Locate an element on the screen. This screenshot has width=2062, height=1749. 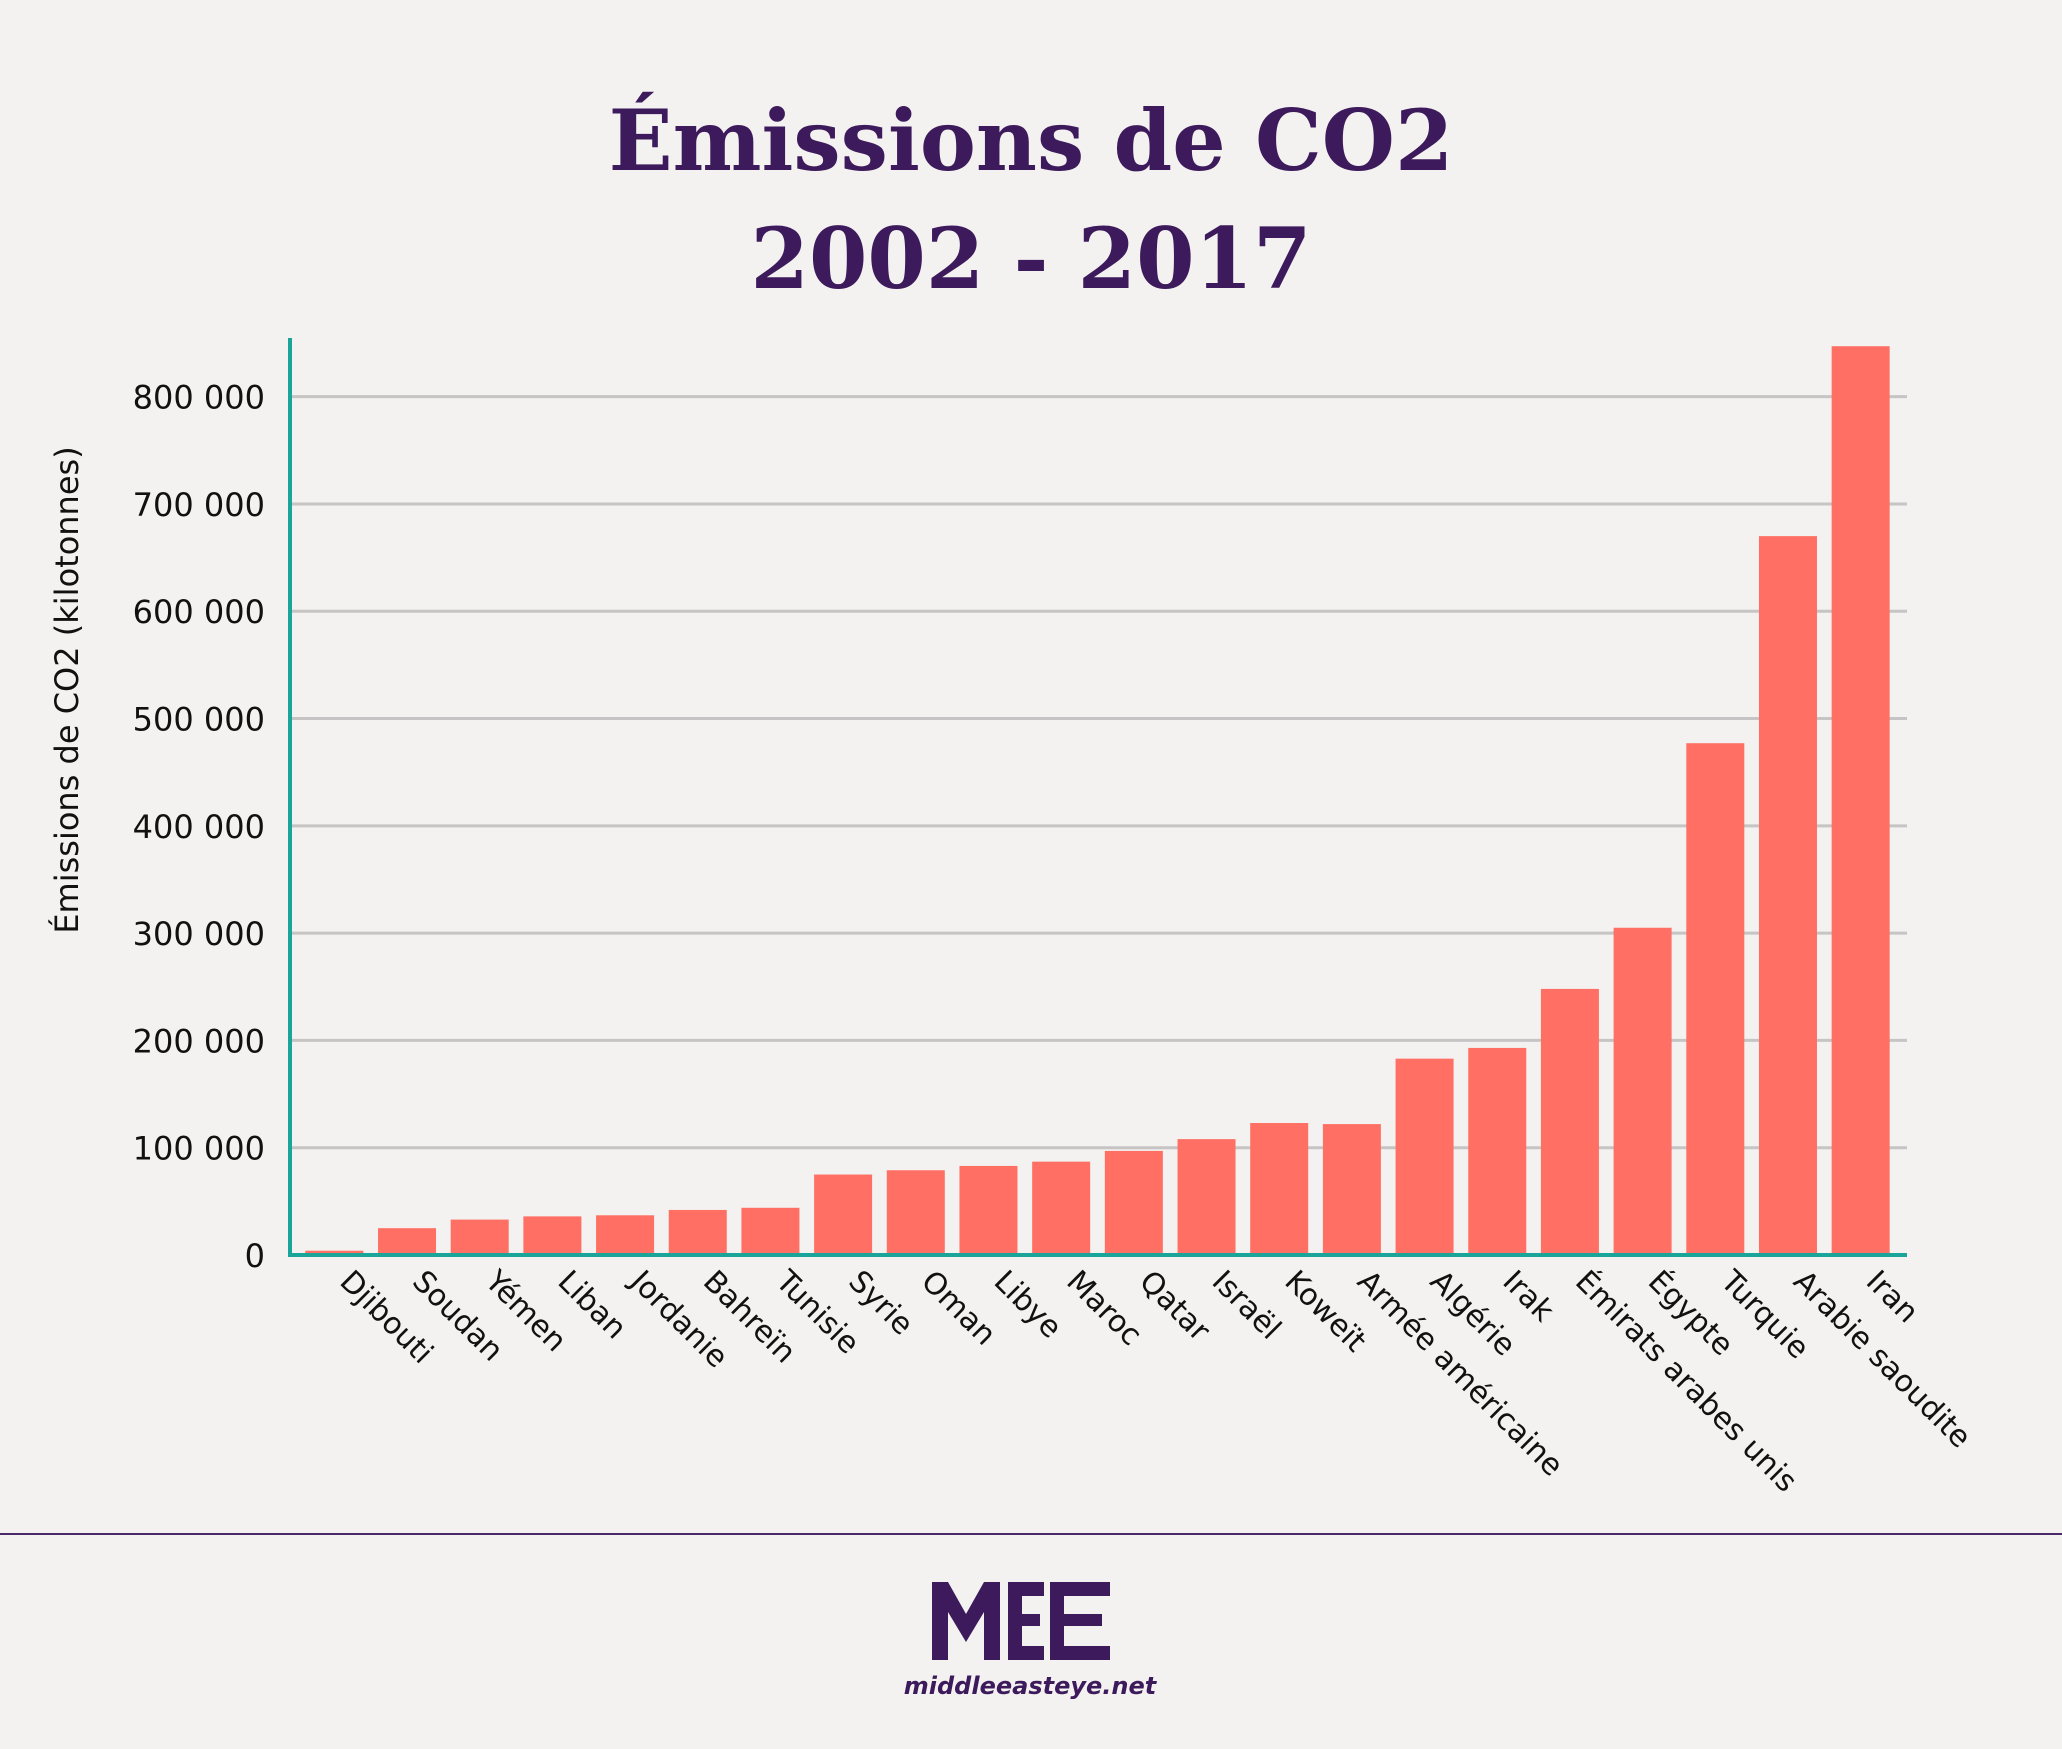
y-tick-label: 800 000 is located at coordinates (199, 398).